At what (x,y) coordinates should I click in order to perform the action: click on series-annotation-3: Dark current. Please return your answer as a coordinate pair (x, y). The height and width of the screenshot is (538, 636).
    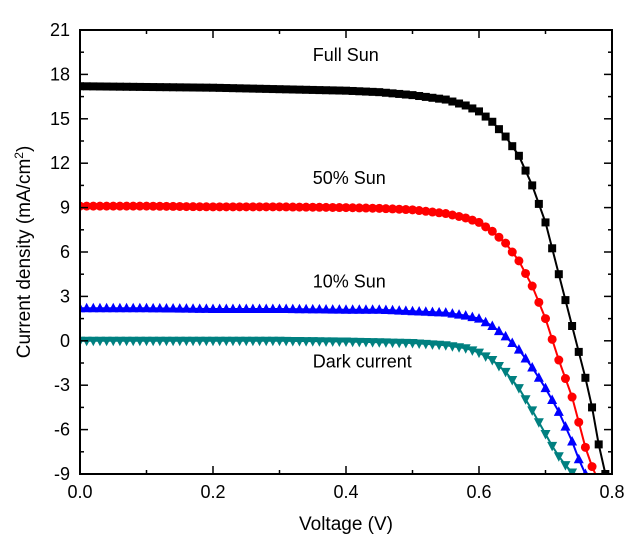
    Looking at the image, I should click on (362, 361).